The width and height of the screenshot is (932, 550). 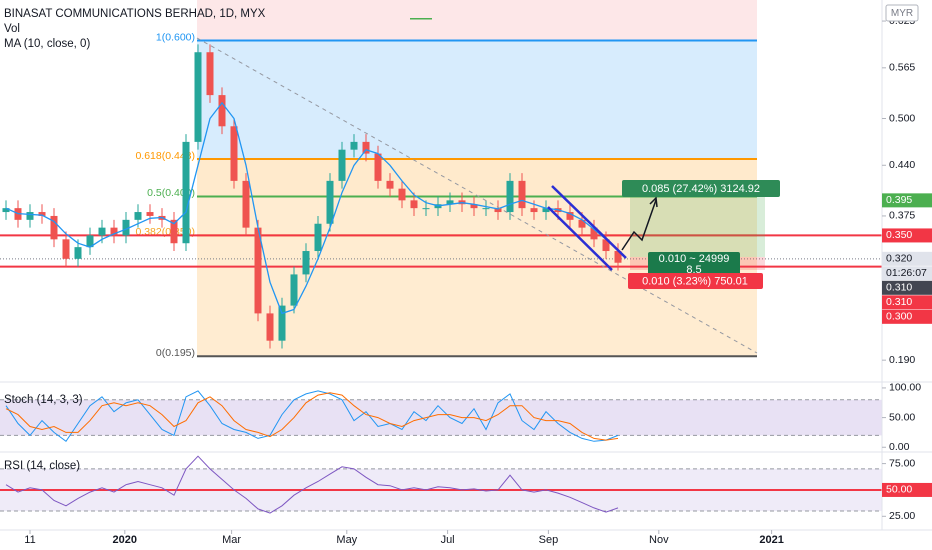 I want to click on band, so click(x=441, y=417).